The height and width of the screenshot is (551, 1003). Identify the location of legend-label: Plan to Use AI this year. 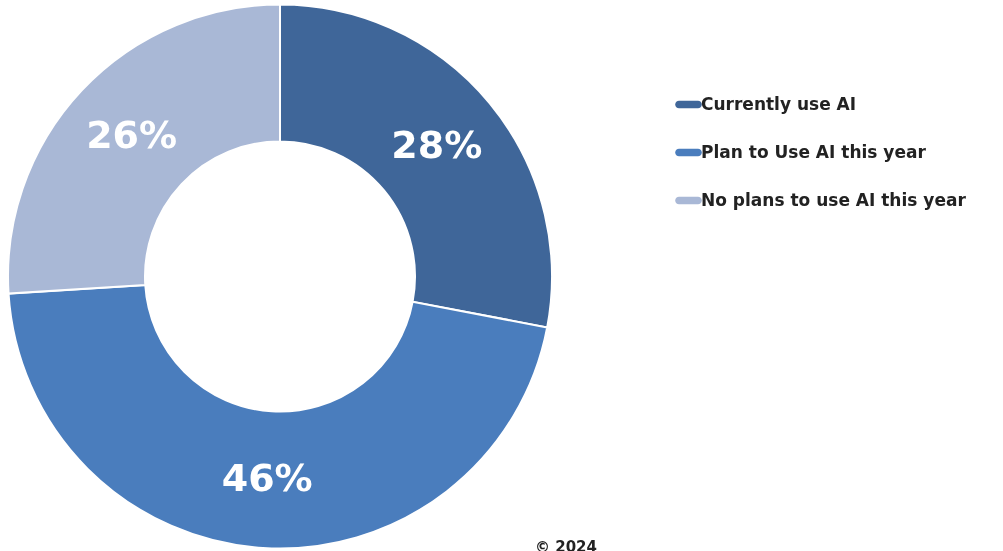
(814, 151).